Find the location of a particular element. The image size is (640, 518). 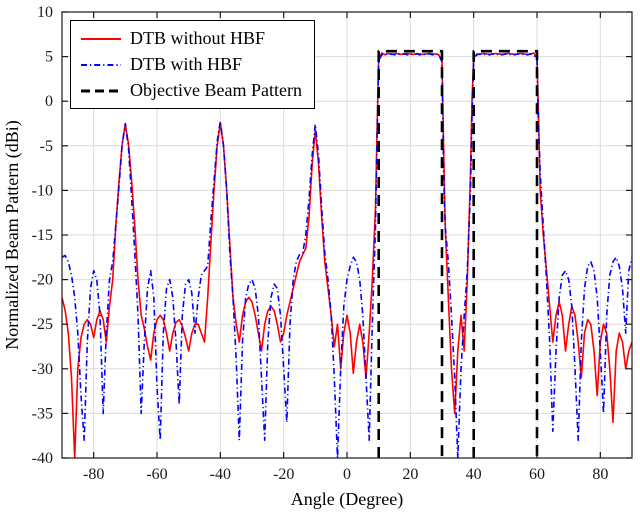

x-tick-label: 80 is located at coordinates (600, 474).